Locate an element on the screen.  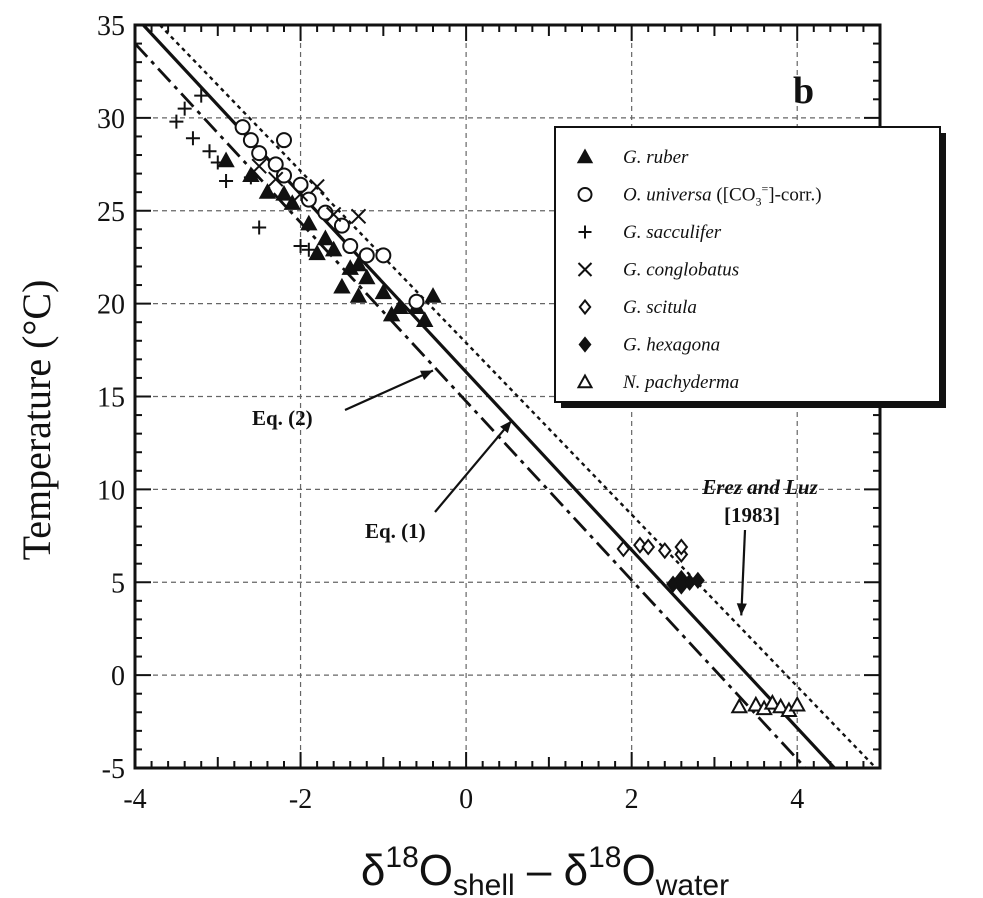
legend-label-sup: = is located at coordinates (764, 189).